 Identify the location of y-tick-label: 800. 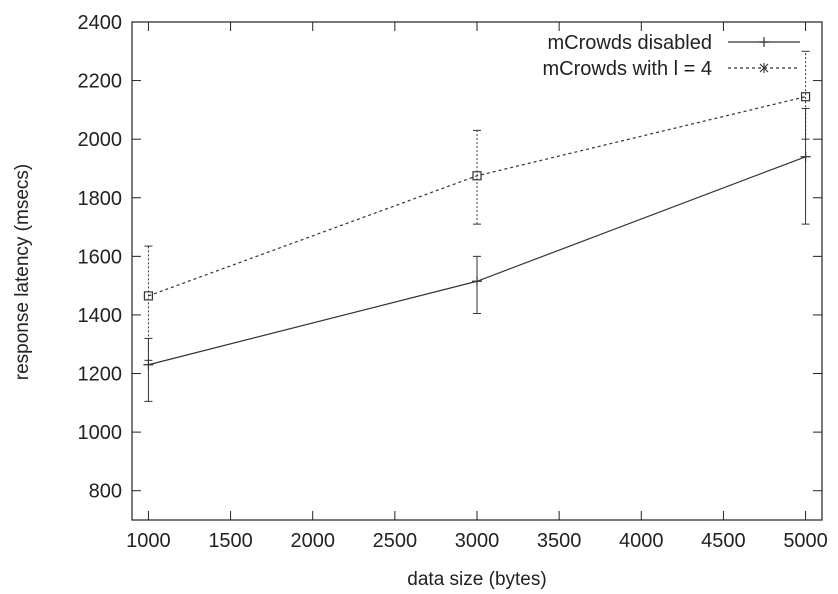
(105, 492).